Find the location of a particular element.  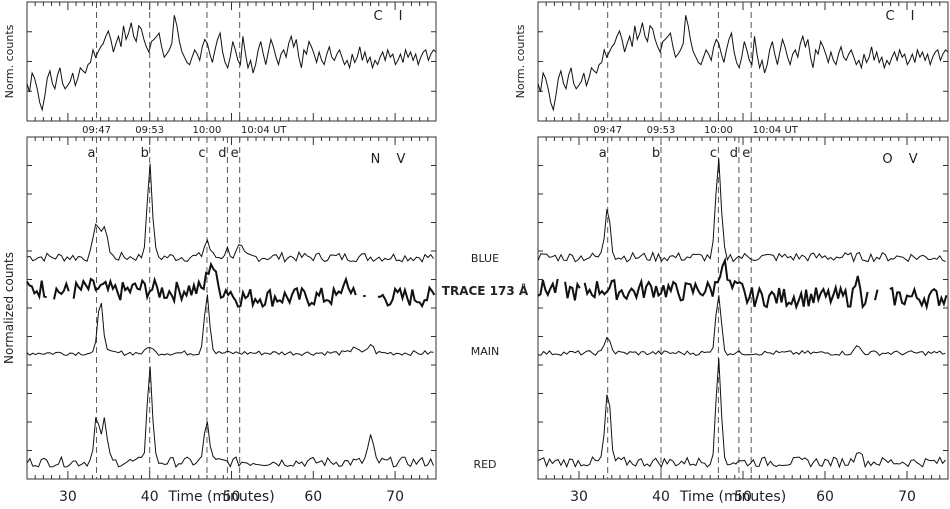

bottom-left-event-letter: c is located at coordinates (201, 153).